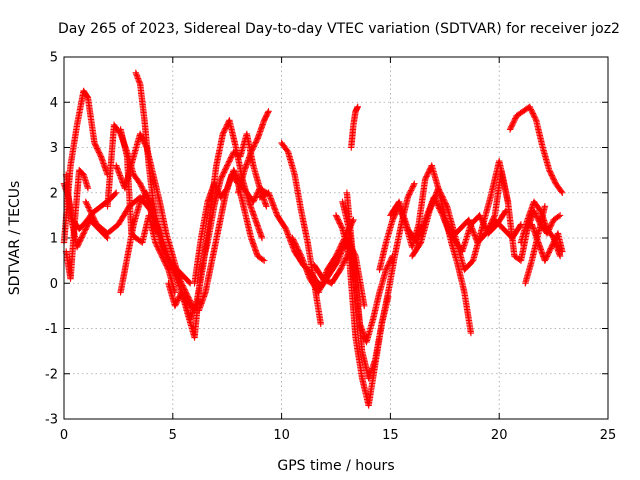  Describe the element at coordinates (335, 466) in the screenshot. I see `x-axis-label: GPS time / hours` at that location.